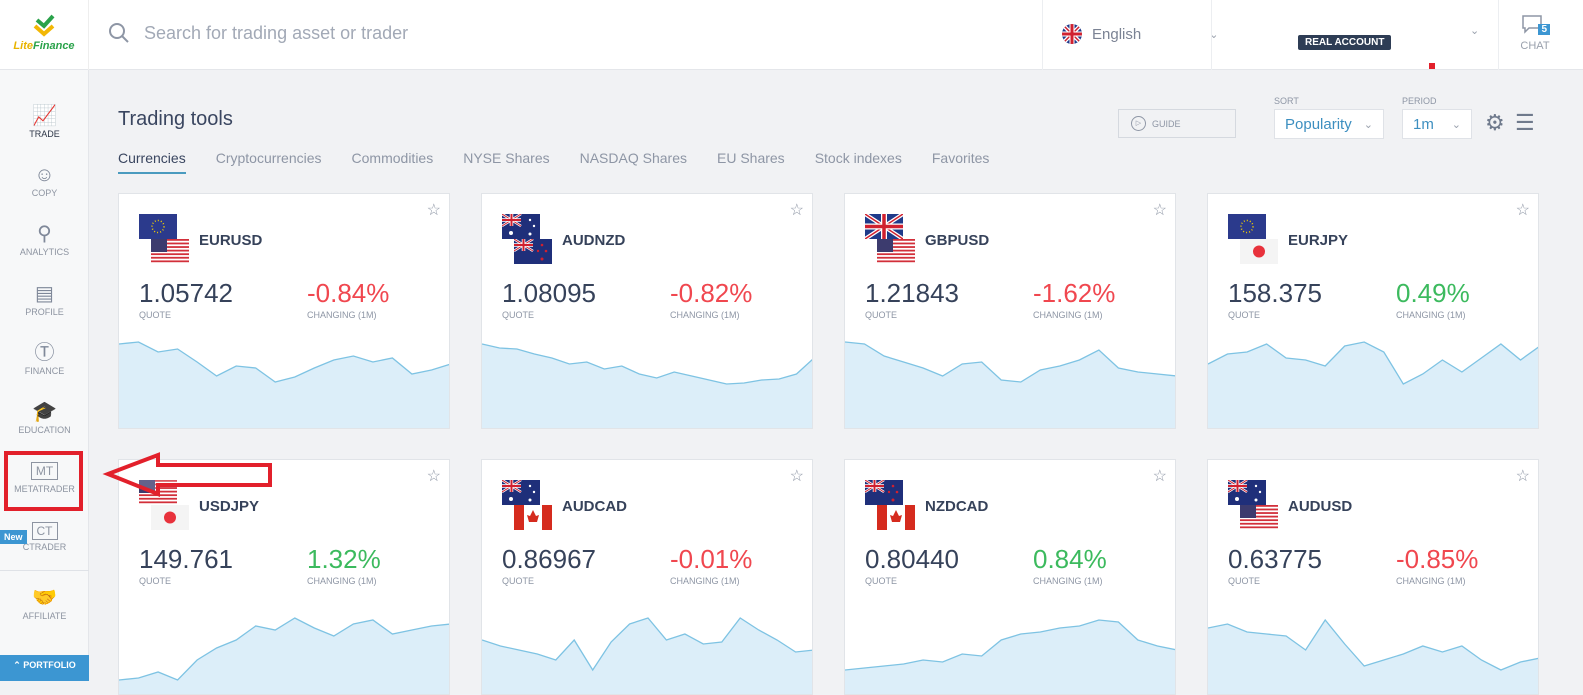 The height and width of the screenshot is (695, 1583). I want to click on chat-count-badge: 5, so click(1544, 29).